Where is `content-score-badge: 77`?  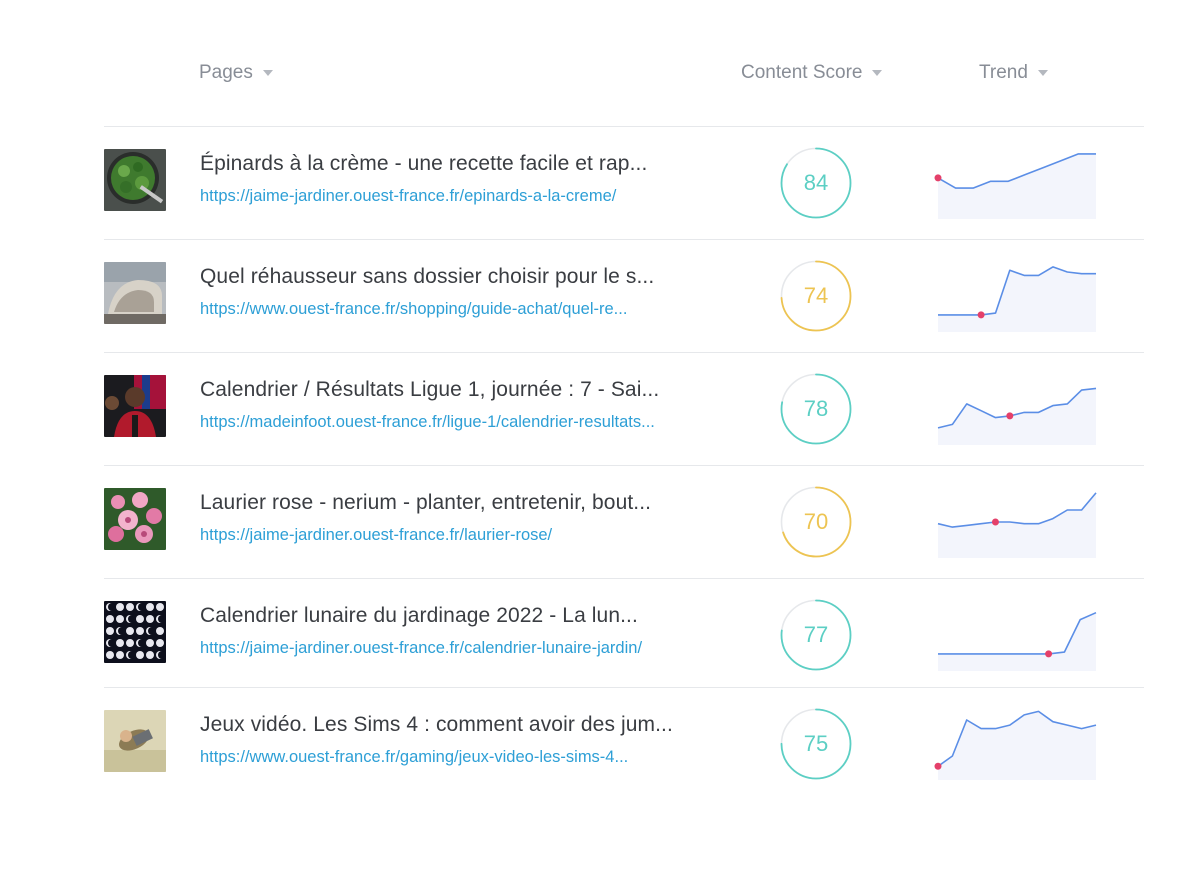
content-score-badge: 77 is located at coordinates (816, 635).